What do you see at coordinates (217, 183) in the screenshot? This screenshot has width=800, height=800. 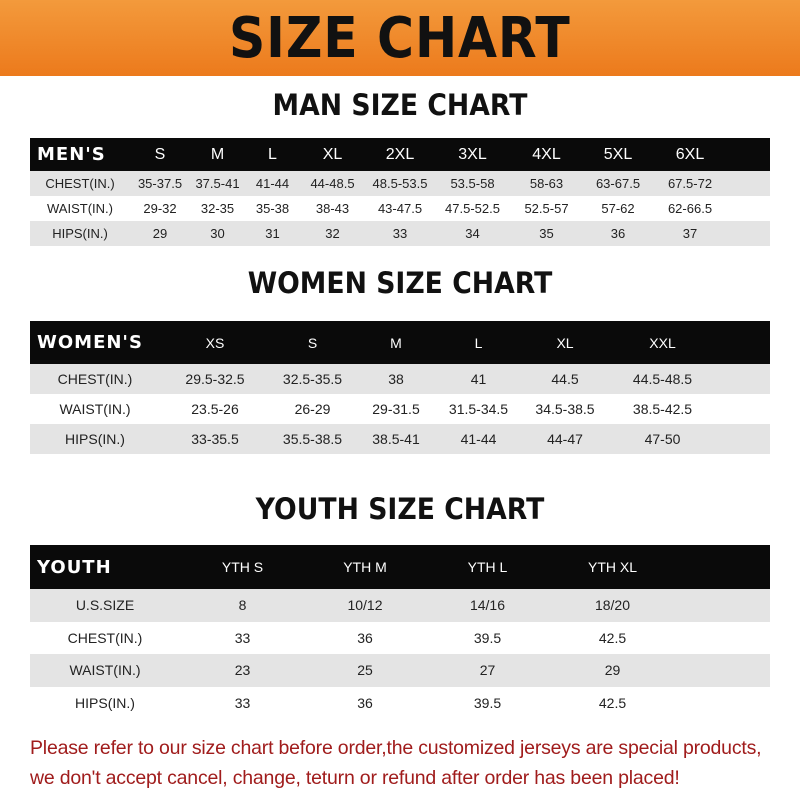 I see `cell: 37.5-41` at bounding box center [217, 183].